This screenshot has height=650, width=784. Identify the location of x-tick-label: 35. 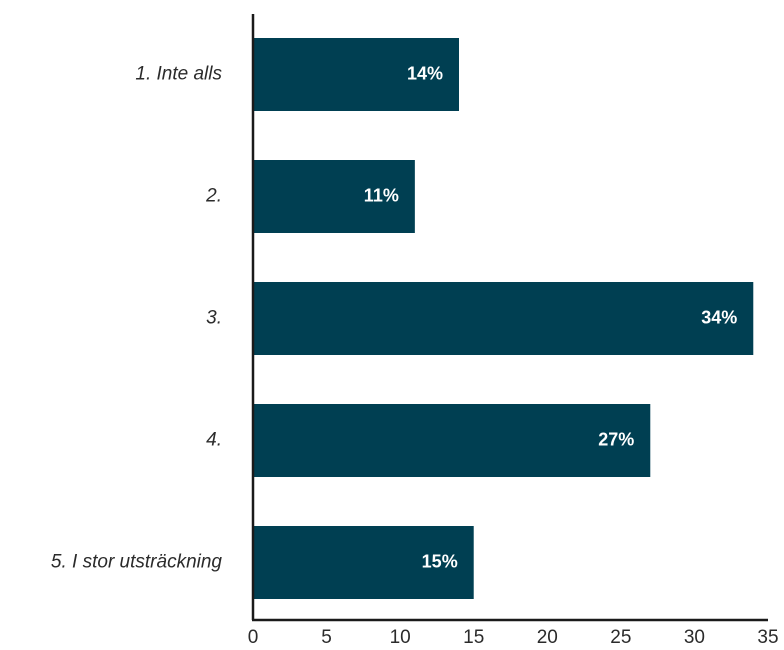
(767, 637).